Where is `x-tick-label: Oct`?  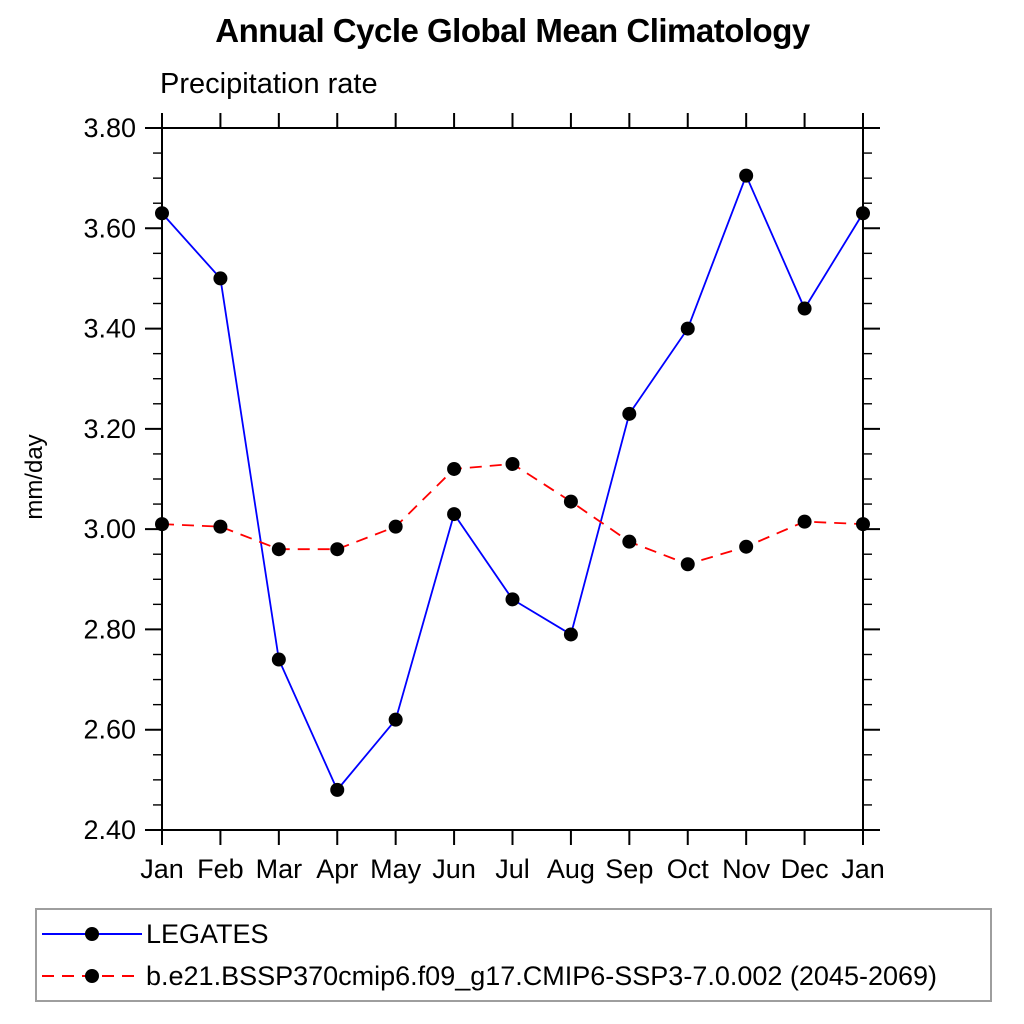 x-tick-label: Oct is located at coordinates (688, 869).